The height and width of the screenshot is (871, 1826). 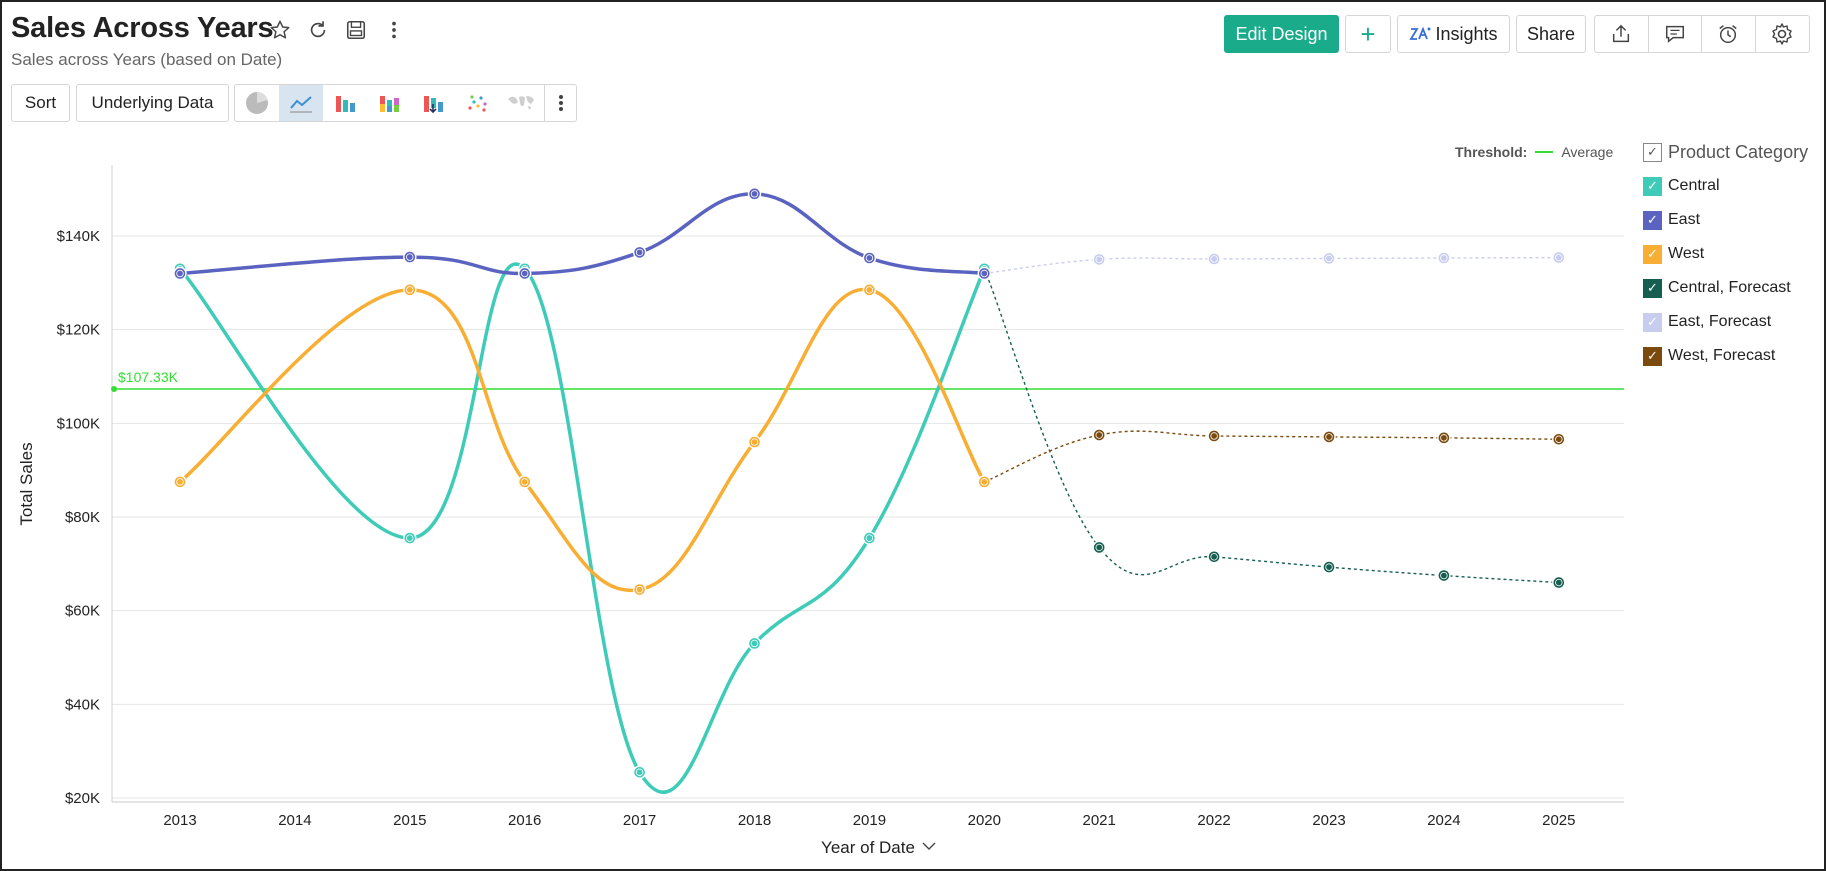 I want to click on share-button: Share, so click(x=1551, y=34).